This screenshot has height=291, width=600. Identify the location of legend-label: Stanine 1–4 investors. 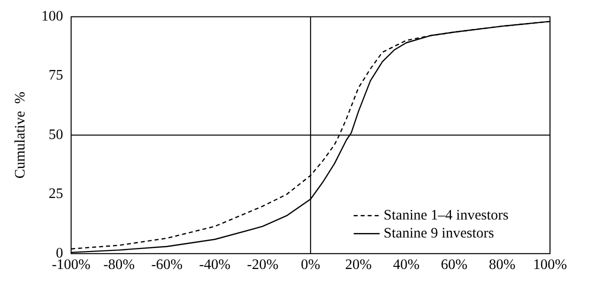
(446, 215).